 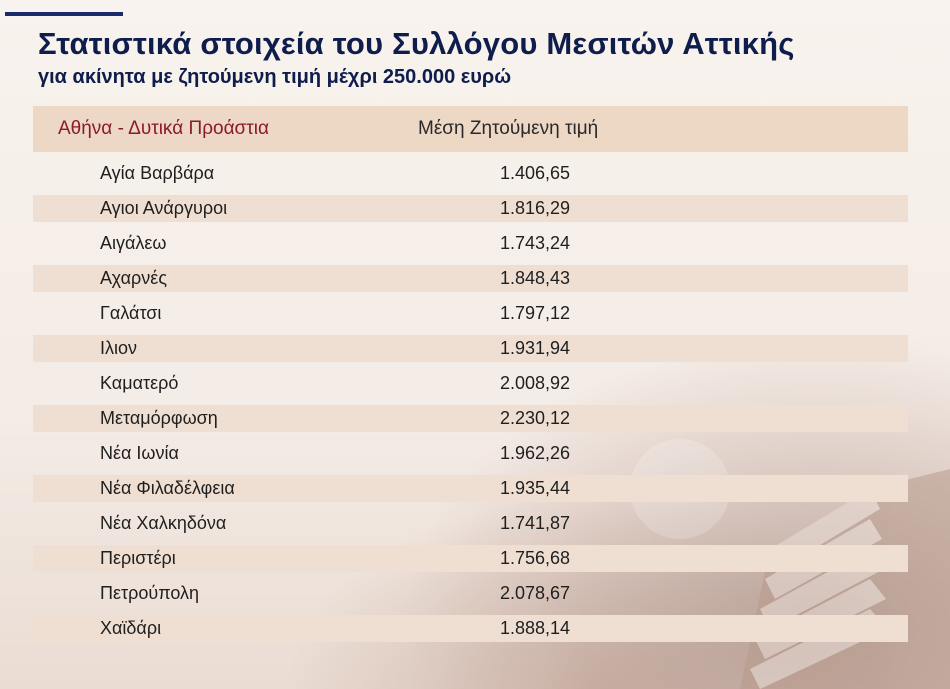 I want to click on area-name: Χαϊδάρι, so click(x=131, y=628).